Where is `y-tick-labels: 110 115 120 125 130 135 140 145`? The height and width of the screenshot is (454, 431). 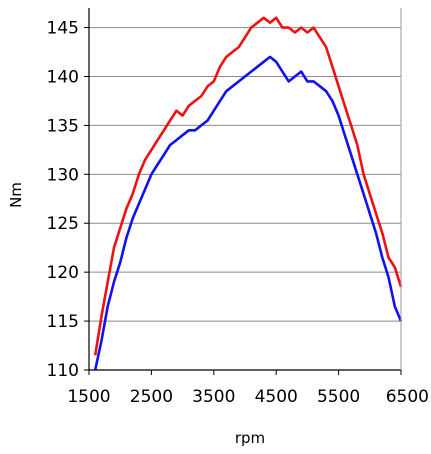 y-tick-labels: 110 115 120 125 130 135 140 145 is located at coordinates (68, 200).